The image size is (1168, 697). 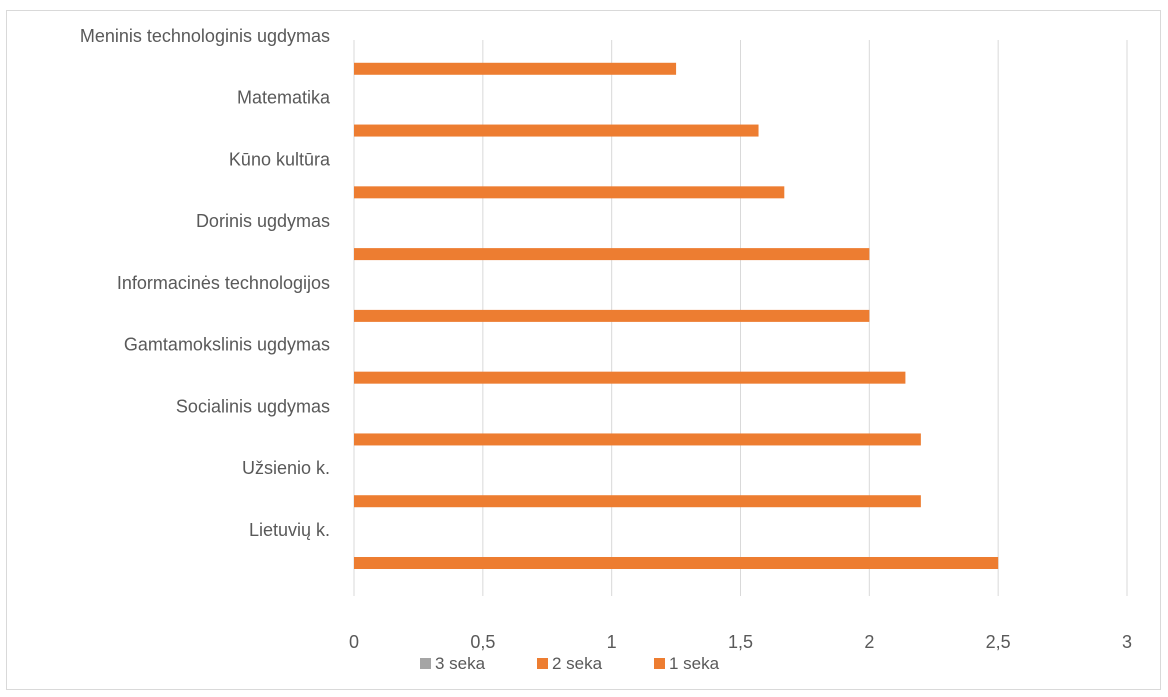 What do you see at coordinates (289, 530) in the screenshot?
I see `category-label-lietuviu-k: Lietuvių k.` at bounding box center [289, 530].